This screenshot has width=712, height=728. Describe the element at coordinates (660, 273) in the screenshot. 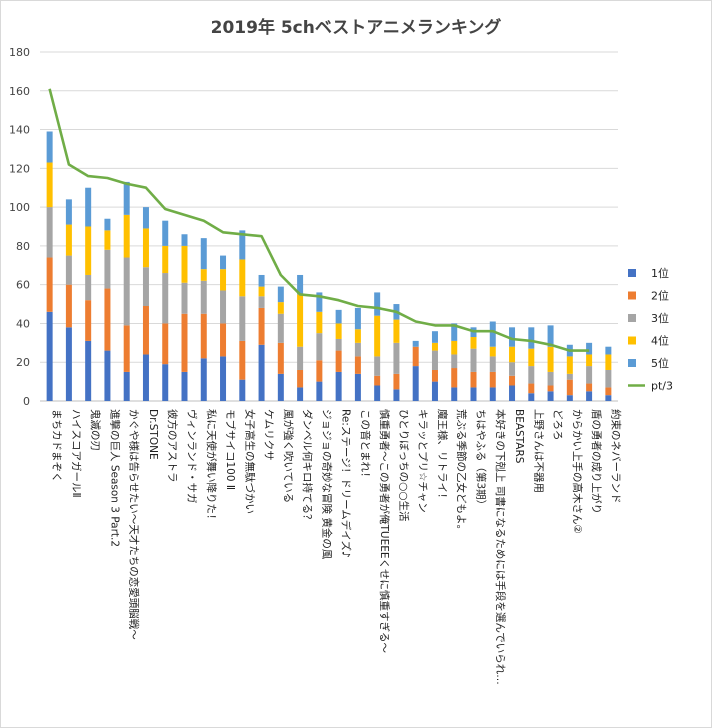

I see `legend-label: 1位` at that location.